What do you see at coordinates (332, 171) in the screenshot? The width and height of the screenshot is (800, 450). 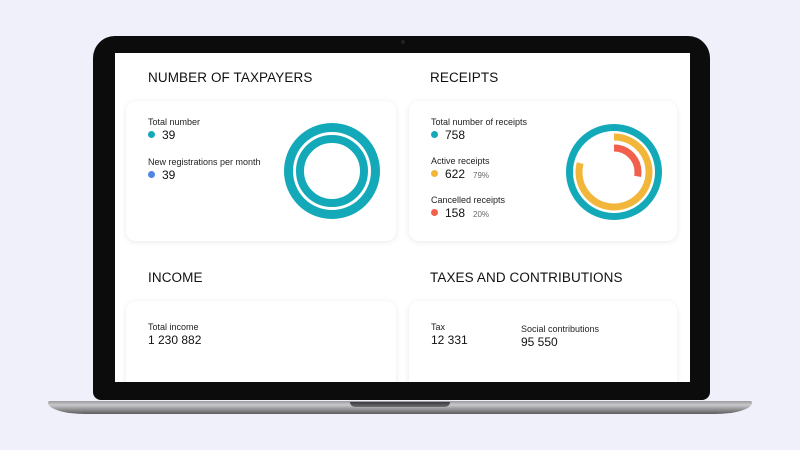 I see `taxpayers-ring-chart` at bounding box center [332, 171].